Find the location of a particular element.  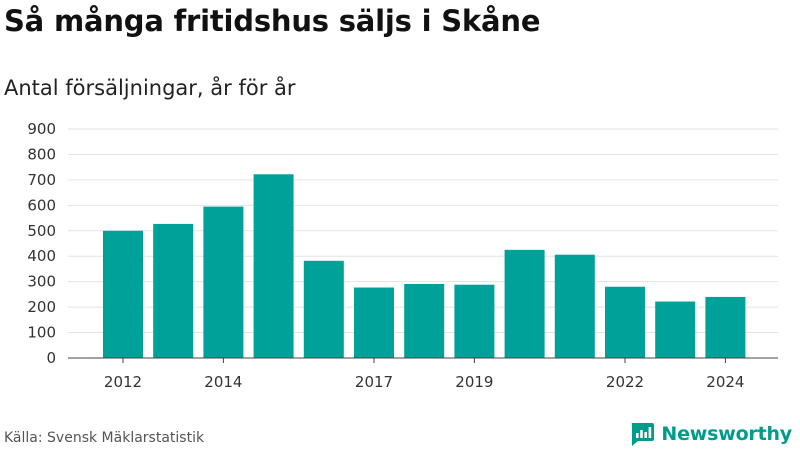

chart-title: Så många fritidshus säljs i Skåne is located at coordinates (272, 21).